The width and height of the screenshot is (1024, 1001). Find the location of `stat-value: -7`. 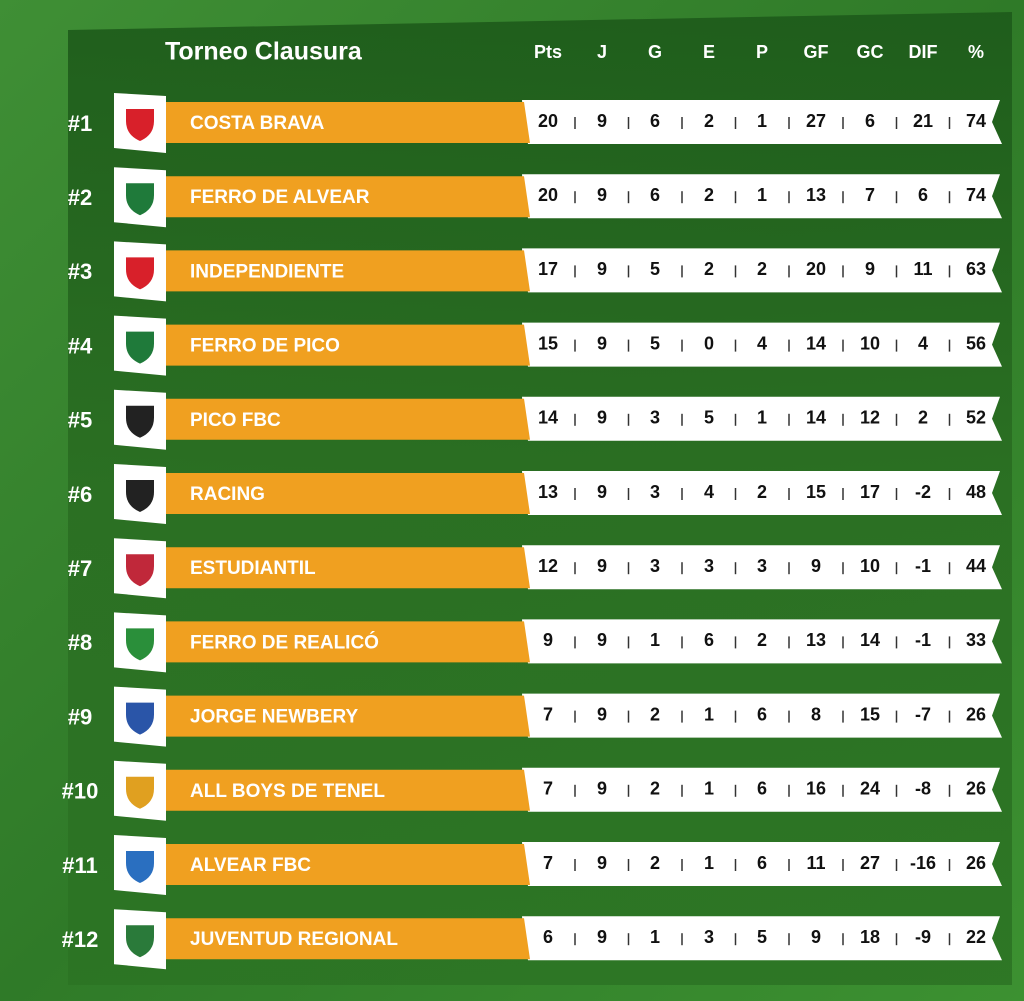

stat-value: -7 is located at coordinates (923, 714).